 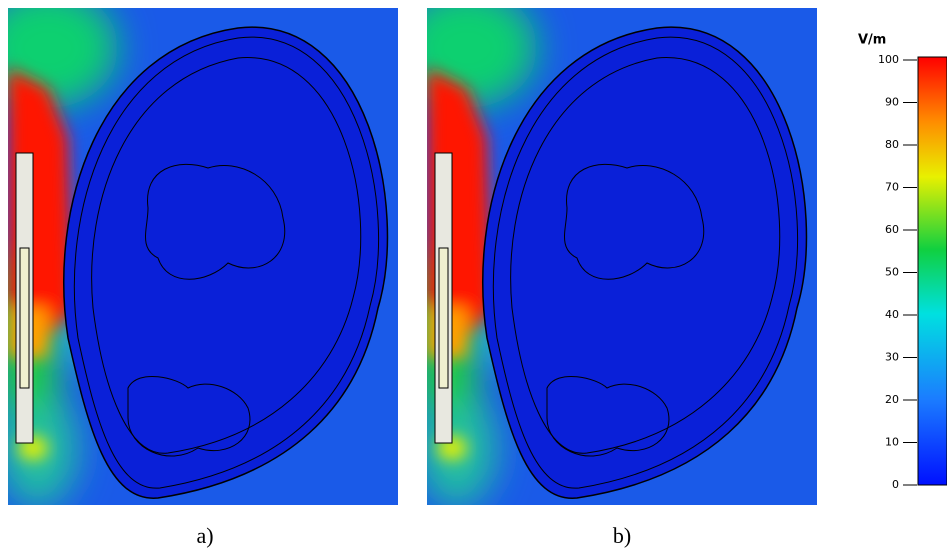 I want to click on tick-label: 50, so click(x=892, y=272).